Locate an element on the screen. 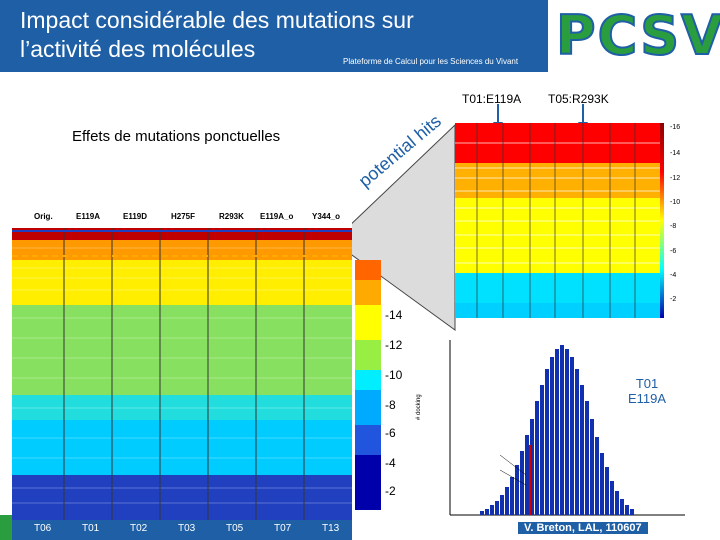  top-colorbar is located at coordinates (662, 220).